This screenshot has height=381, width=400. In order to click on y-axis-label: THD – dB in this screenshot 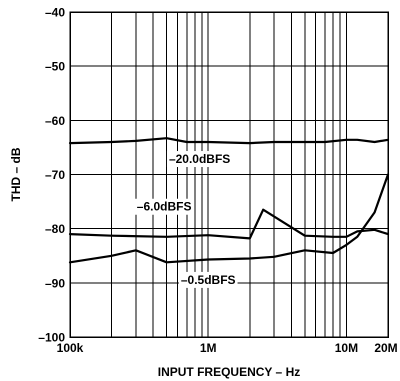, I will do `click(16, 174)`.